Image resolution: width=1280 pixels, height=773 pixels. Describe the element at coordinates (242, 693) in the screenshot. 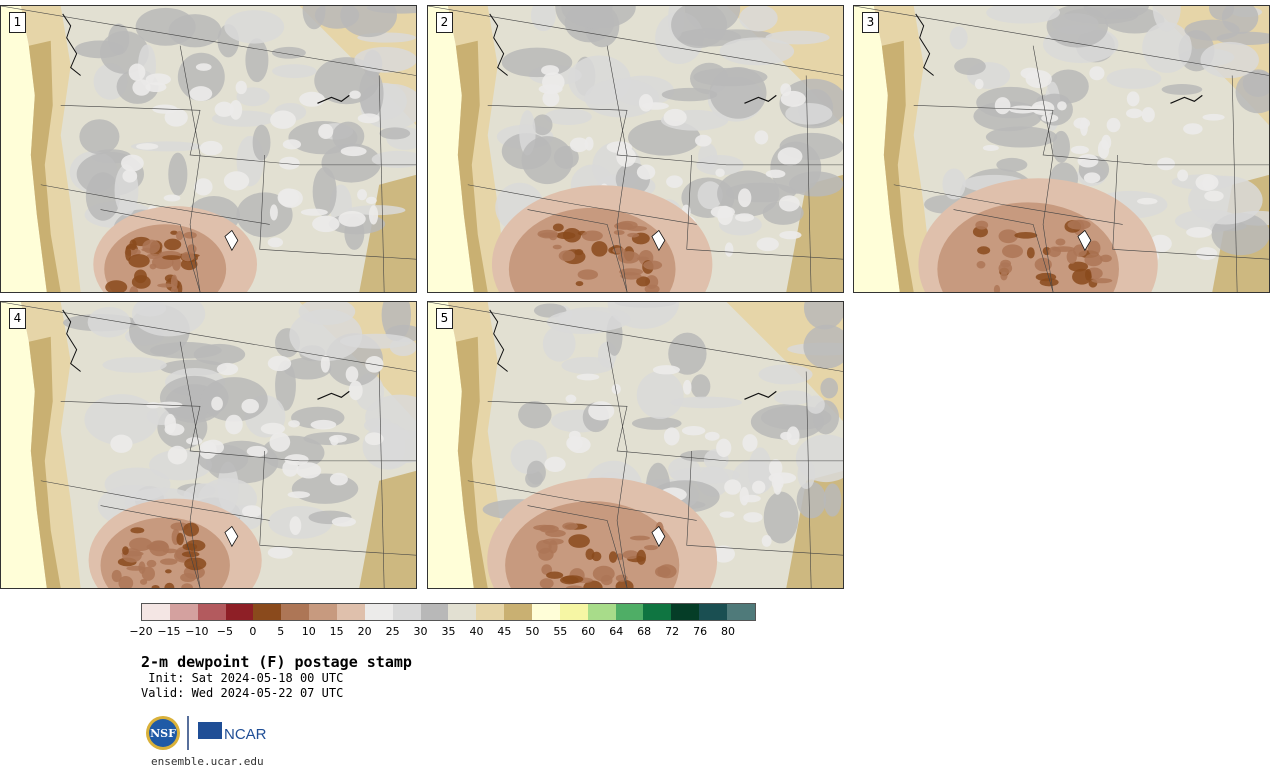

I see `valid-time: Valid: Wed 2024-05-22 07 UTC` at that location.